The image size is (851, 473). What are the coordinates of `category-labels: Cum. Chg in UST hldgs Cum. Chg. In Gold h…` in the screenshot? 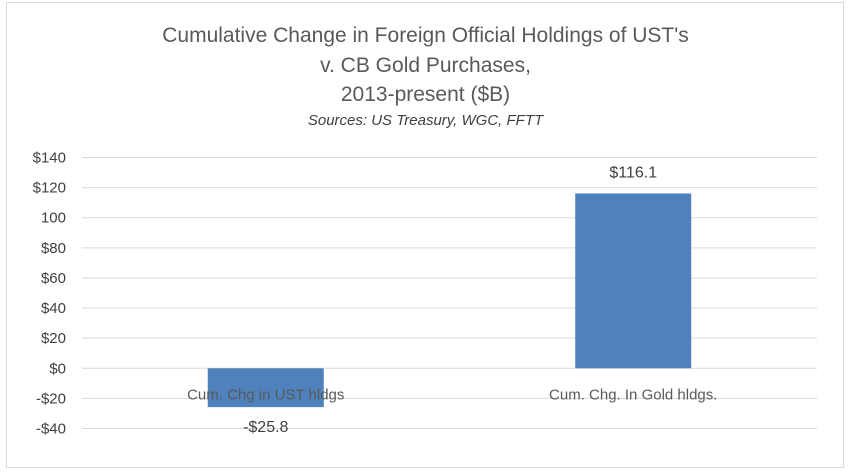 It's located at (452, 394).